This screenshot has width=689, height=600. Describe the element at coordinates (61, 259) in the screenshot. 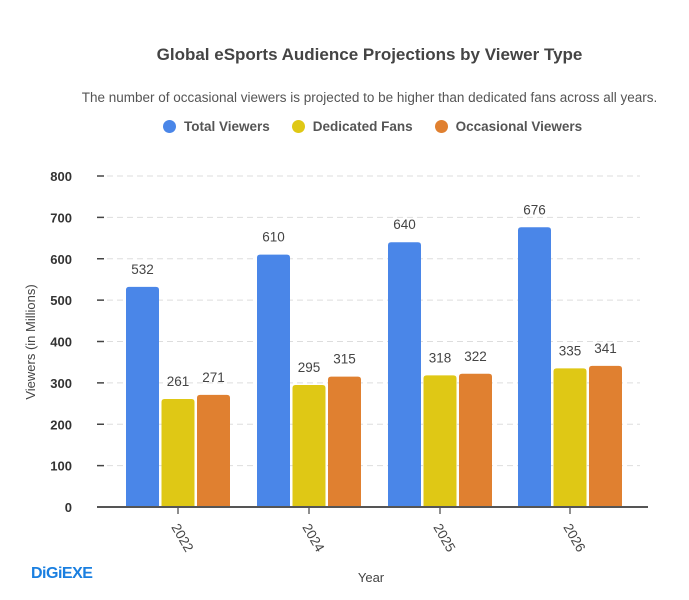

I see `y-tick-label: 600` at that location.